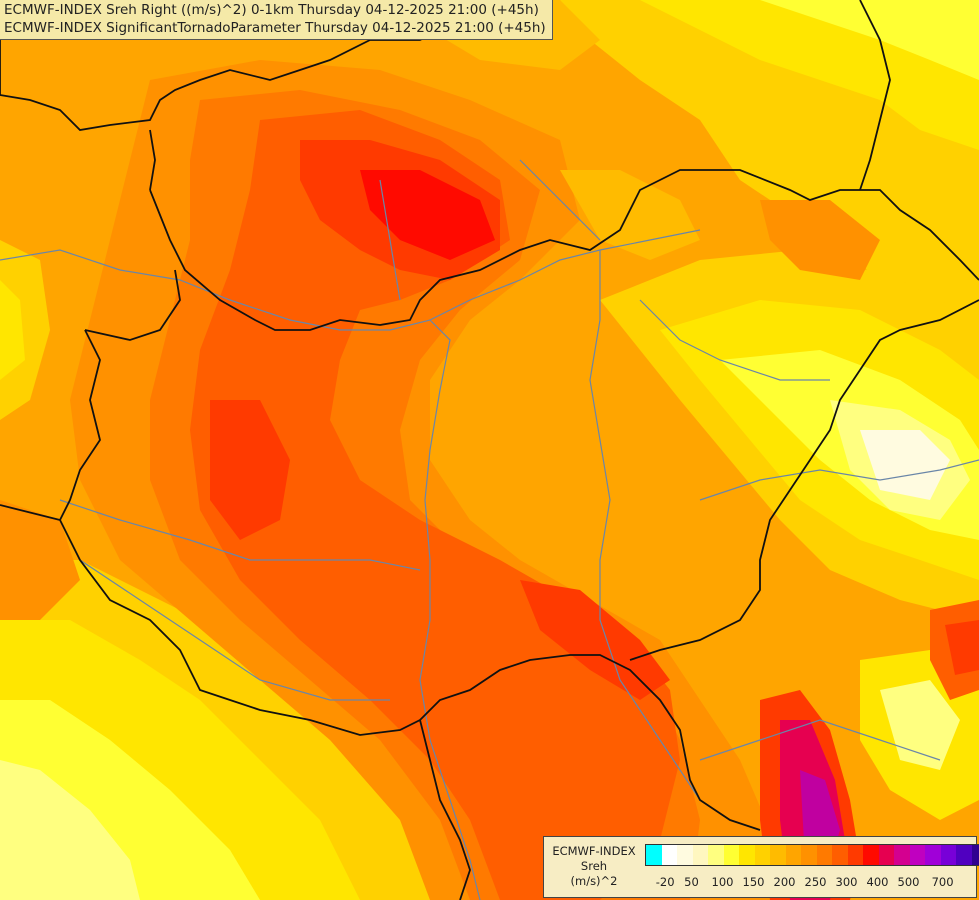  What do you see at coordinates (594, 881) in the screenshot?
I see `legend-unit: (m/s)^2` at bounding box center [594, 881].